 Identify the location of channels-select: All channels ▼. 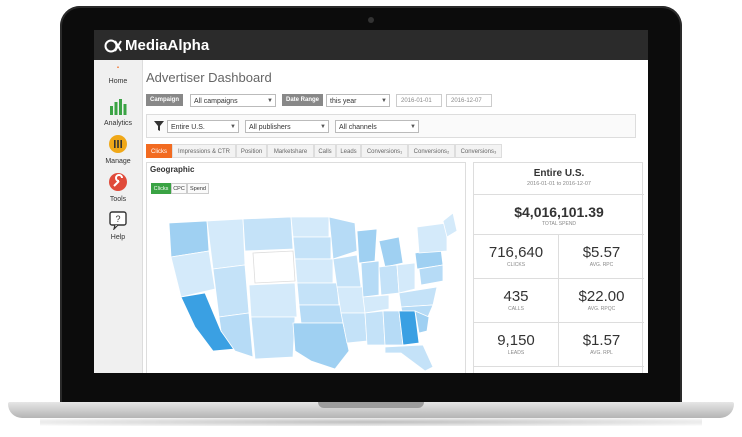
(377, 126).